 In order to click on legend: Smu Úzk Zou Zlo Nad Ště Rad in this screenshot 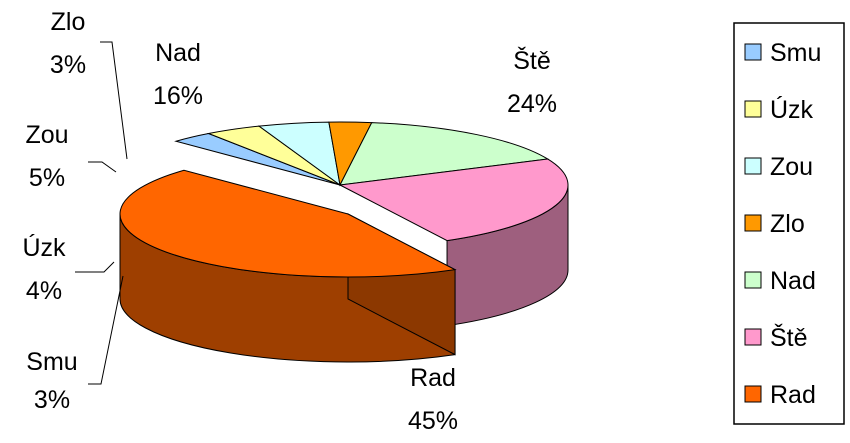, I will do `click(789, 223)`.